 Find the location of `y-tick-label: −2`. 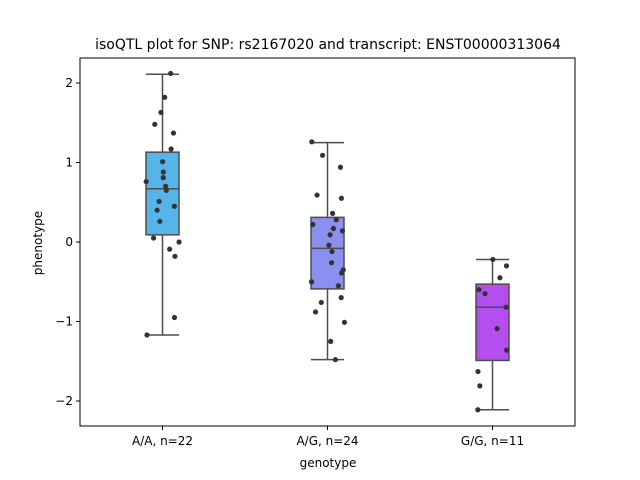

y-tick-label: −2 is located at coordinates (64, 401).